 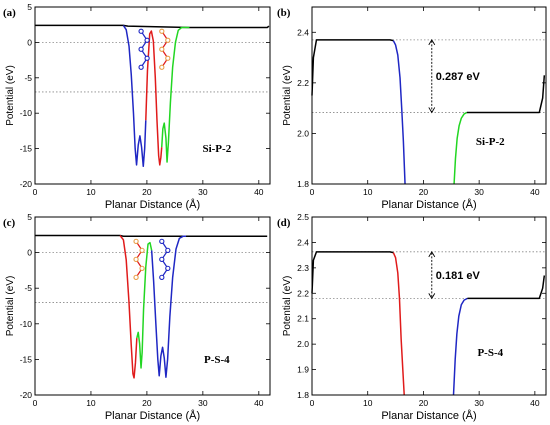 What do you see at coordinates (303, 319) in the screenshot?
I see `y-tick-label: 2.1` at bounding box center [303, 319].